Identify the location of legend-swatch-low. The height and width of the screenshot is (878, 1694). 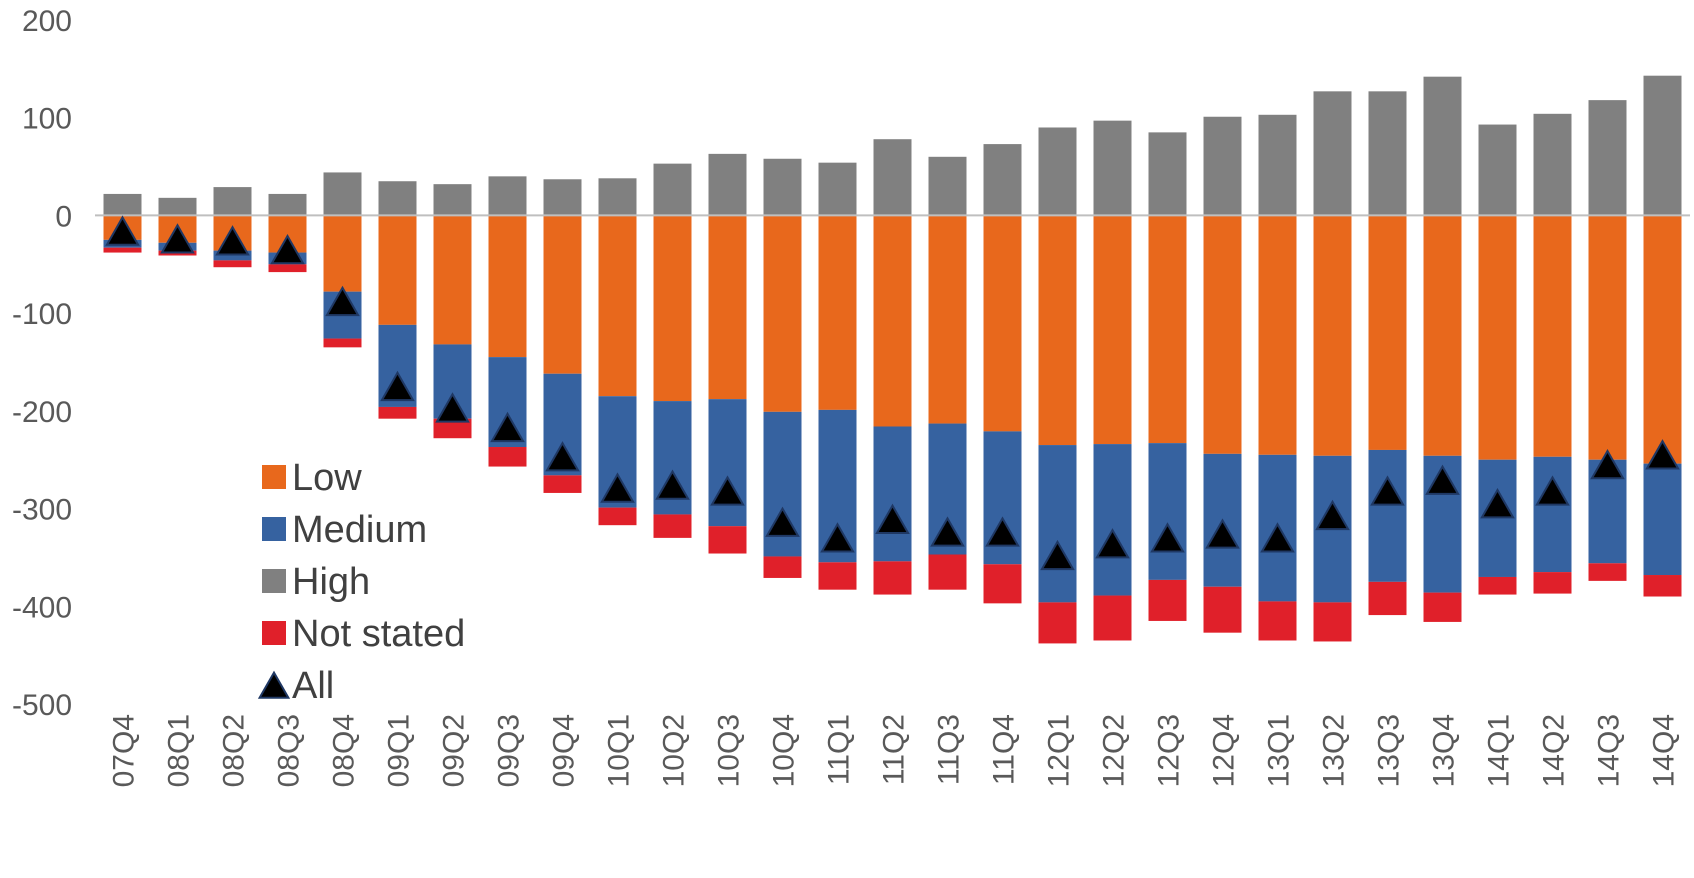
(274, 477).